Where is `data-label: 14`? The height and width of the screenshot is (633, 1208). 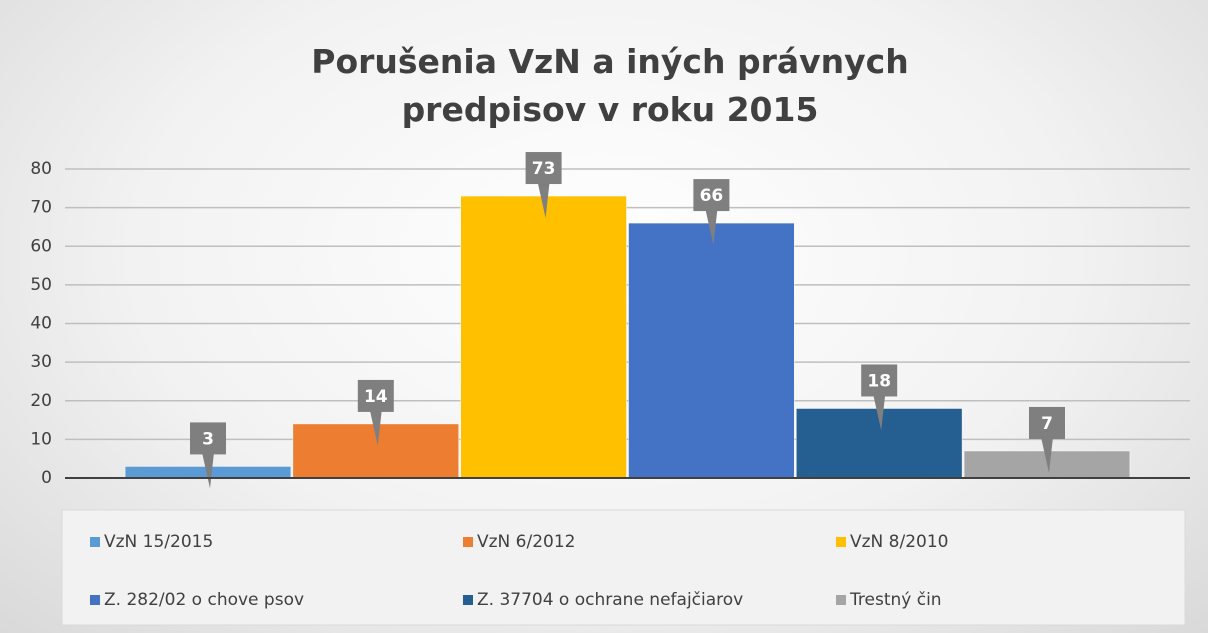
data-label: 14 is located at coordinates (376, 397).